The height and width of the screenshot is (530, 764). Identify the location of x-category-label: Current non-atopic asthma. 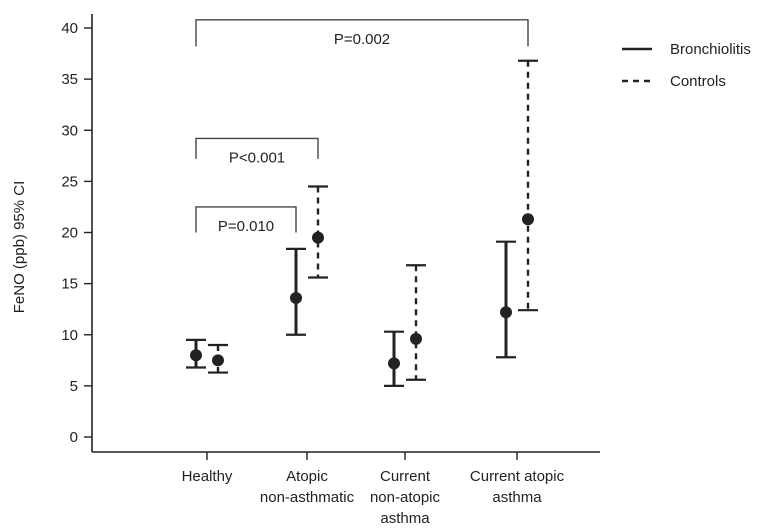
(405, 497).